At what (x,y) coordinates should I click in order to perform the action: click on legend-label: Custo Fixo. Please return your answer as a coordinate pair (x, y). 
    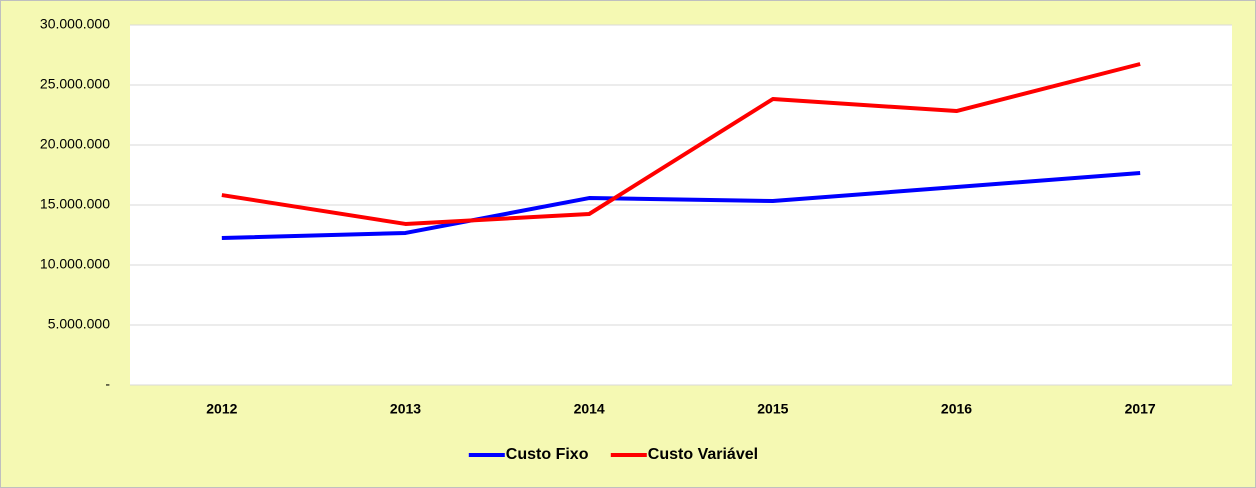
    Looking at the image, I should click on (547, 454).